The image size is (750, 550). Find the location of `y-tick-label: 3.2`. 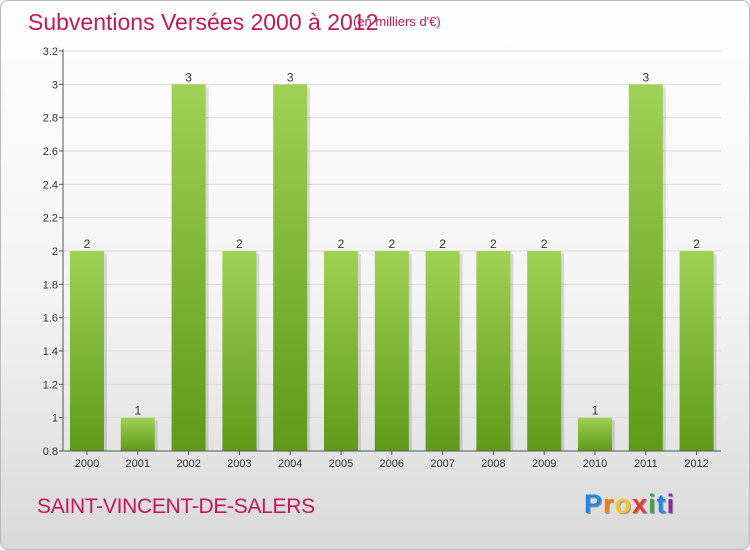

y-tick-label: 3.2 is located at coordinates (50, 52).